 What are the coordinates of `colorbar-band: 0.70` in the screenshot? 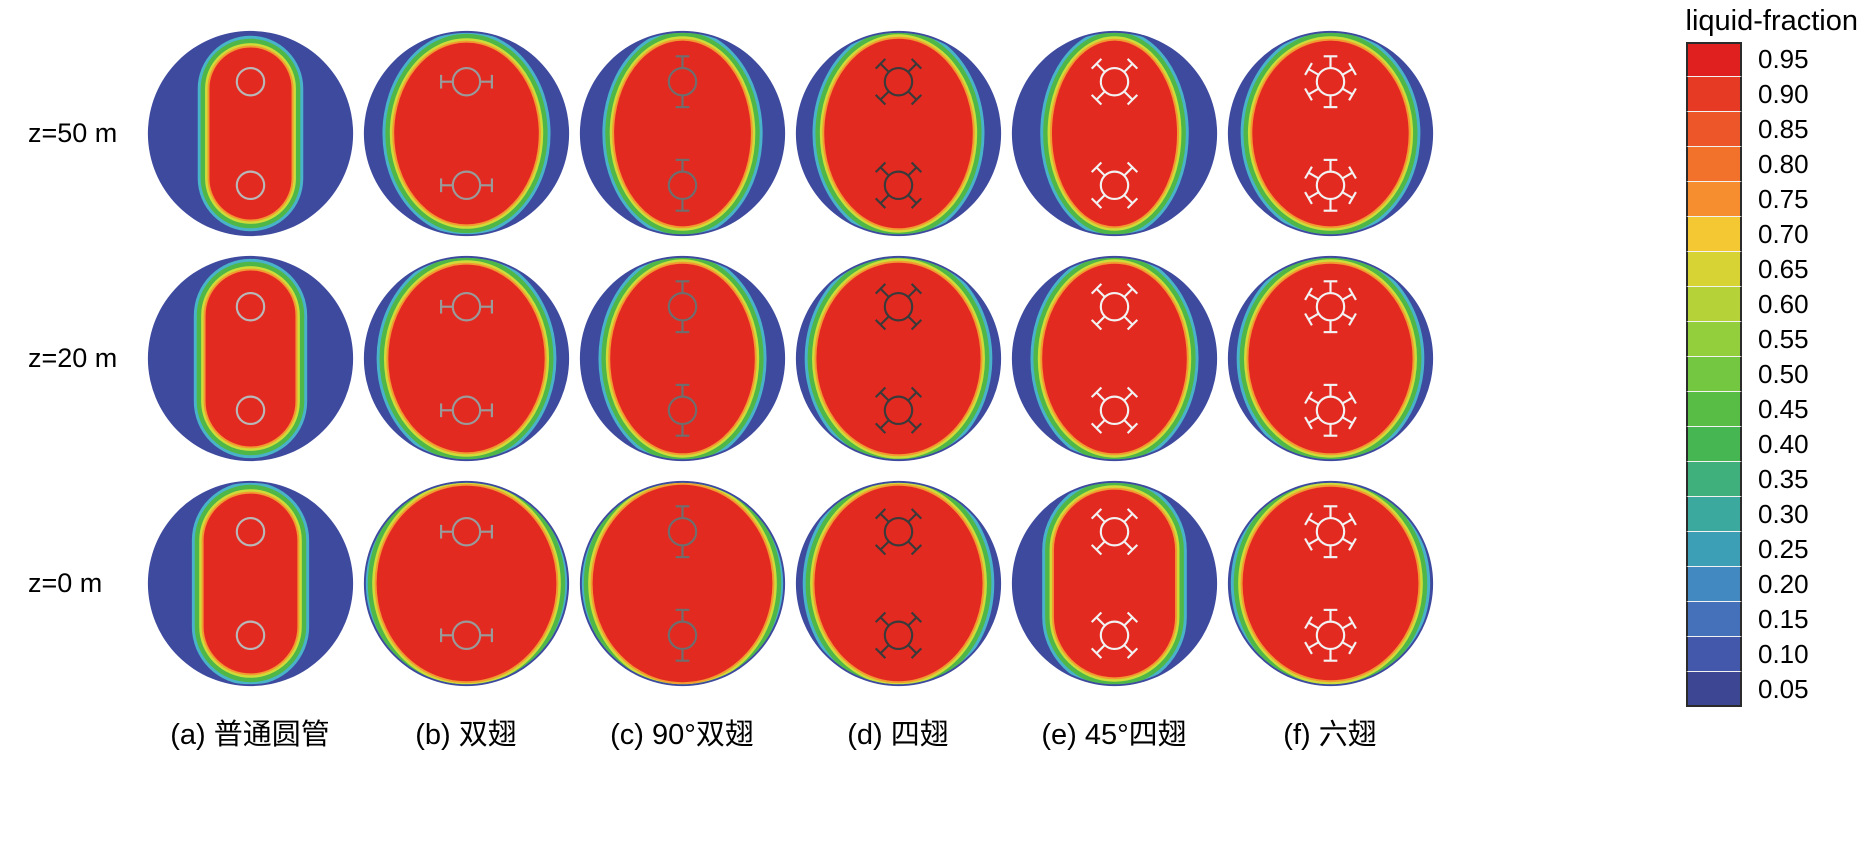 It's located at (1747, 234).